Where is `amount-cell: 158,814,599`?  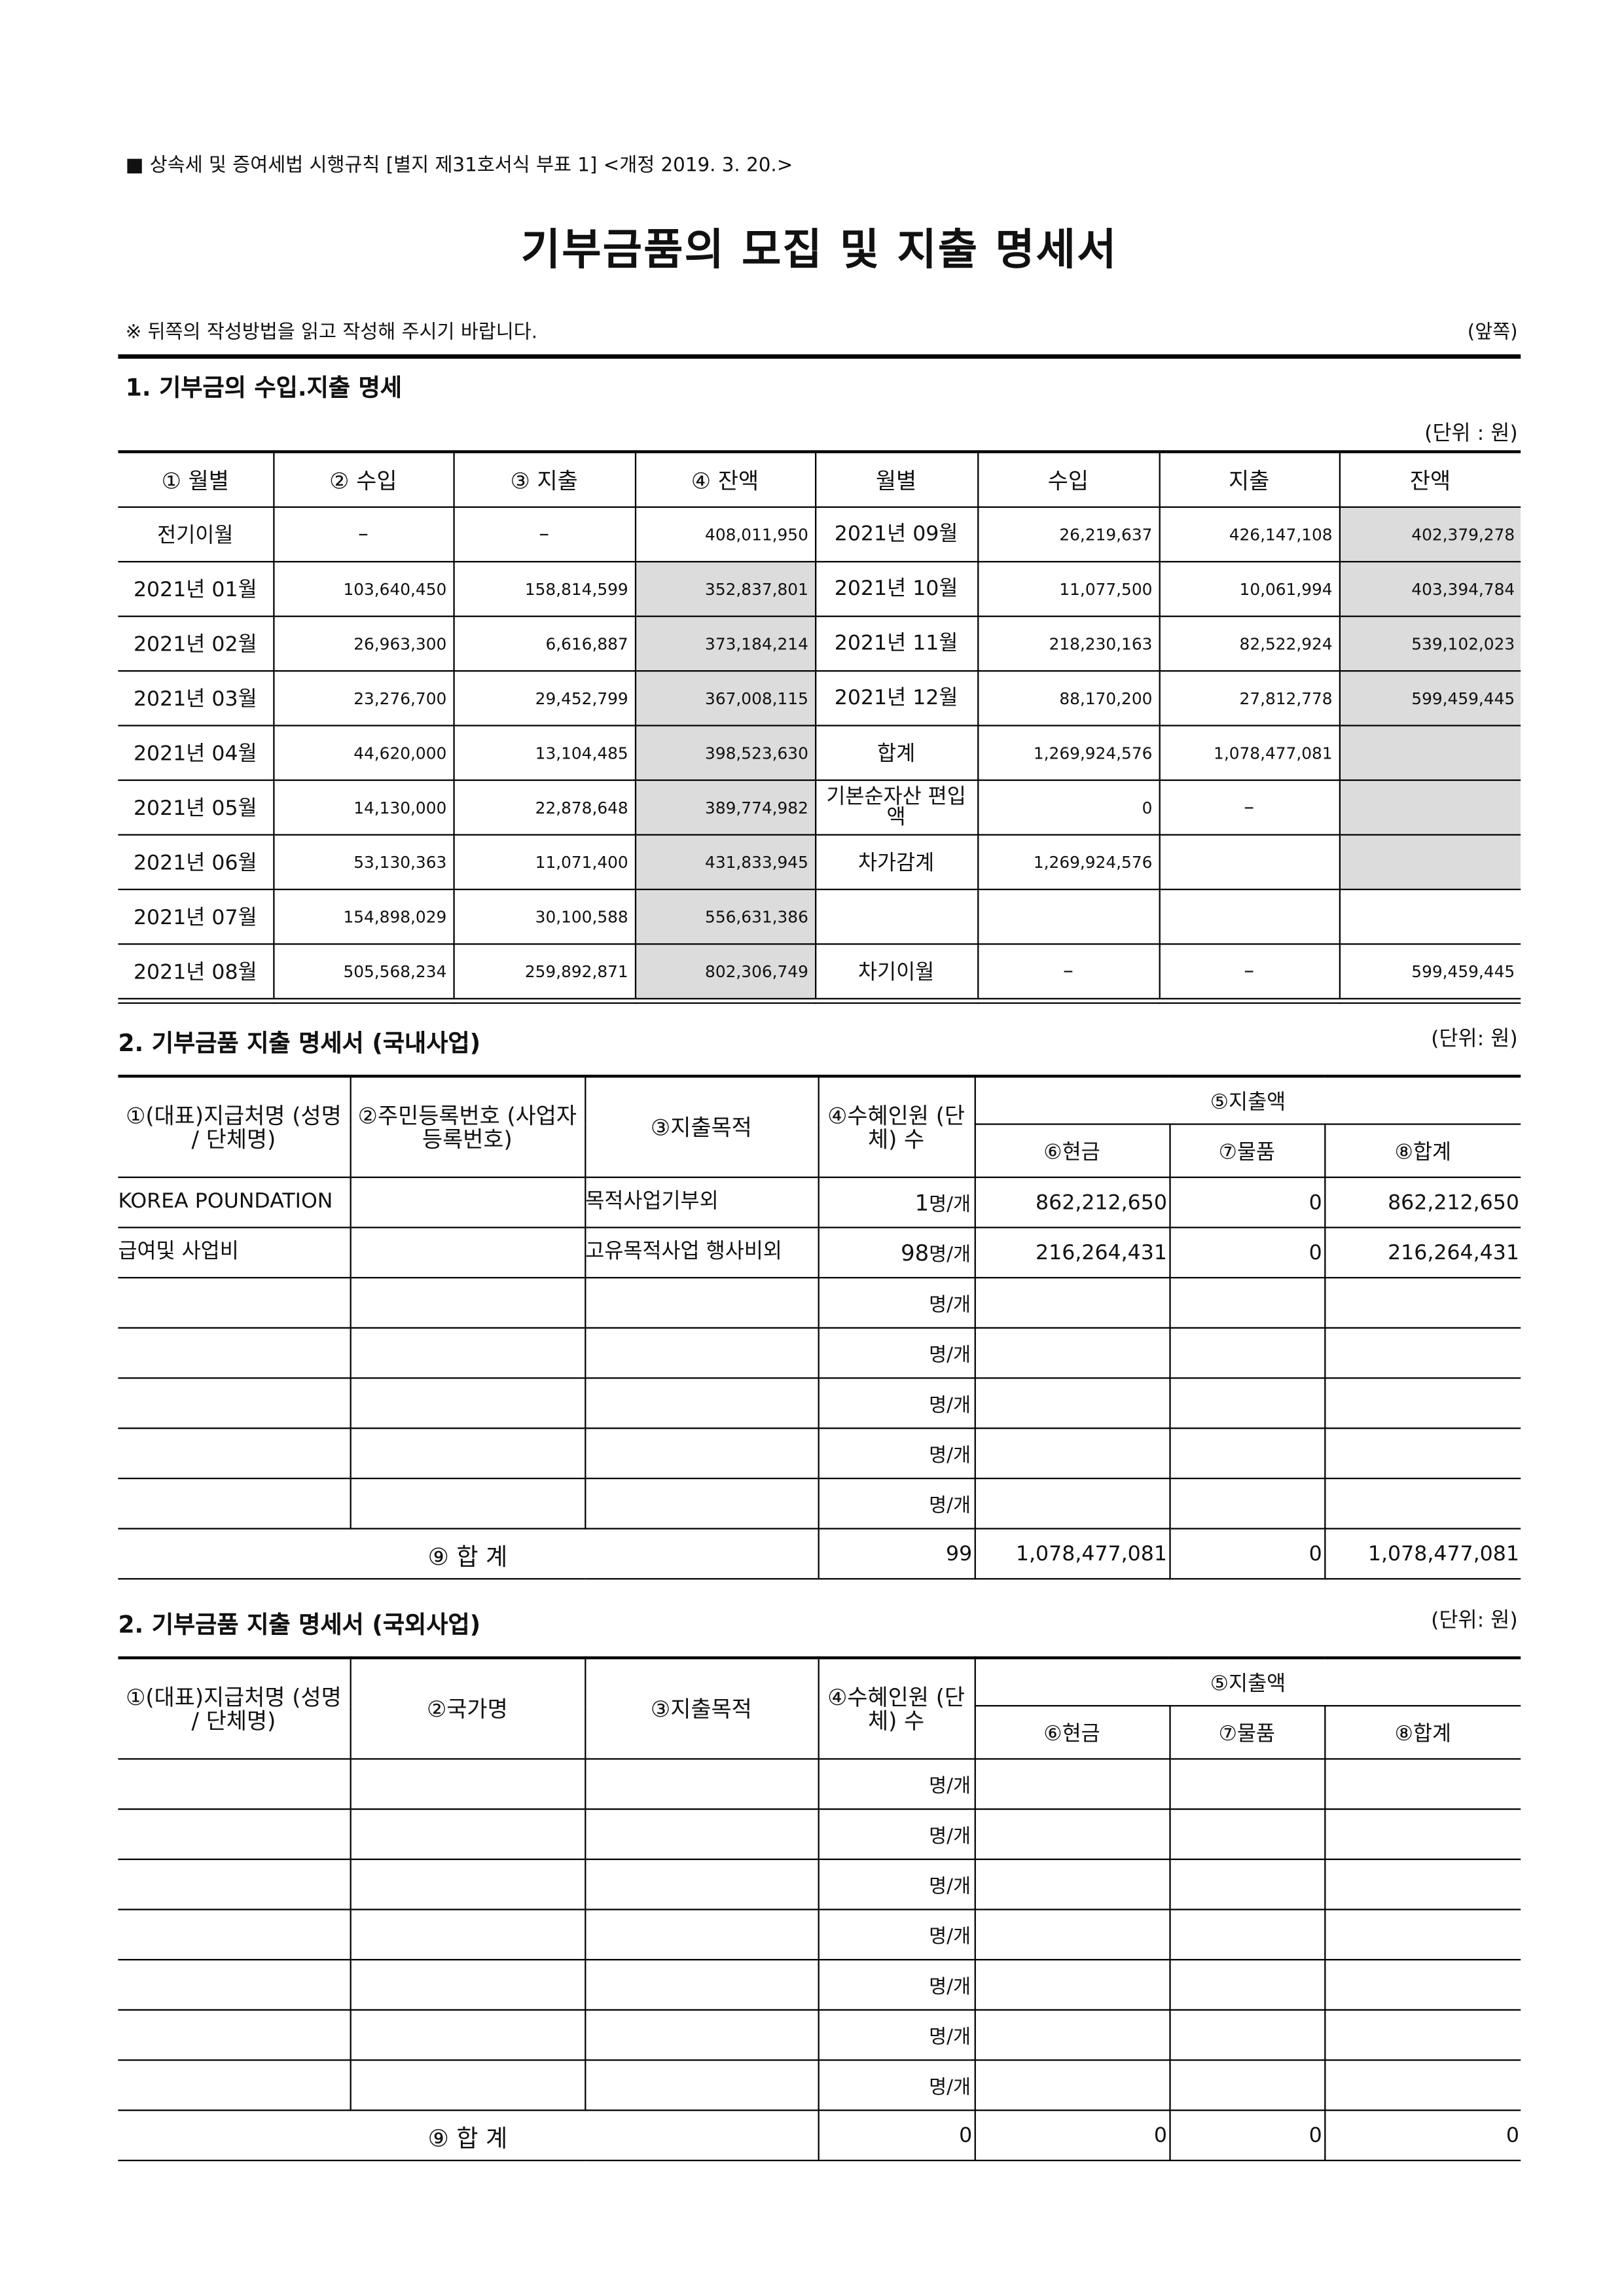
amount-cell: 158,814,599 is located at coordinates (544, 589).